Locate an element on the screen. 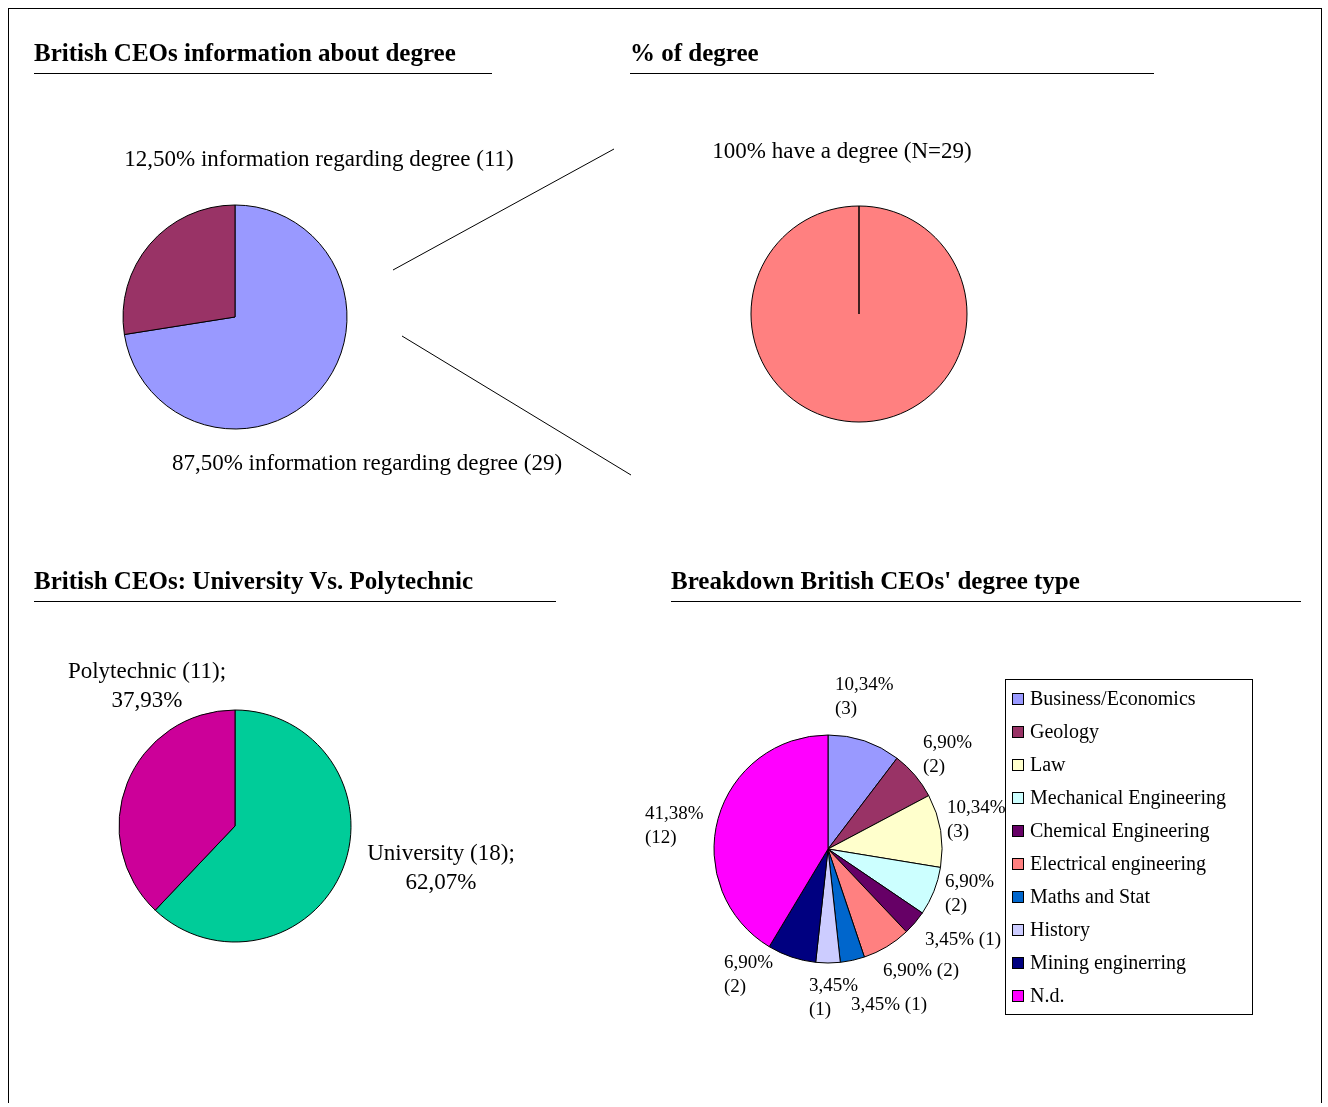 The image size is (1328, 1107). data-label: 41,38% (12) is located at coordinates (674, 825).